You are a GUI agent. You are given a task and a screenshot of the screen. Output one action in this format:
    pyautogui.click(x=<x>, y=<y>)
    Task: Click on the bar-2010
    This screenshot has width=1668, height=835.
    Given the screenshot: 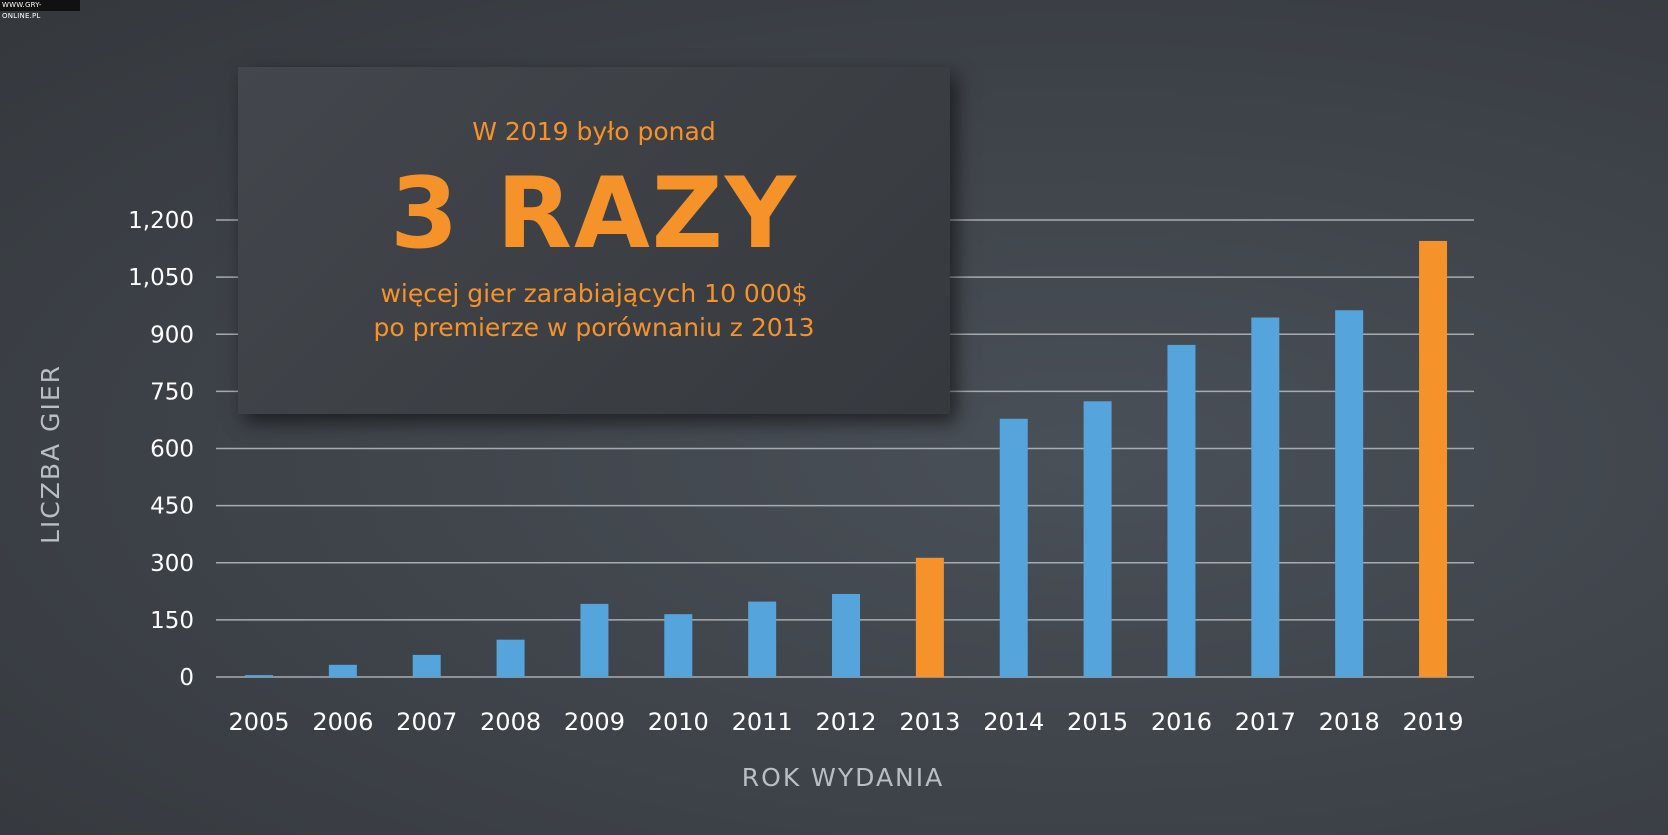 What is the action you would take?
    pyautogui.click(x=678, y=645)
    